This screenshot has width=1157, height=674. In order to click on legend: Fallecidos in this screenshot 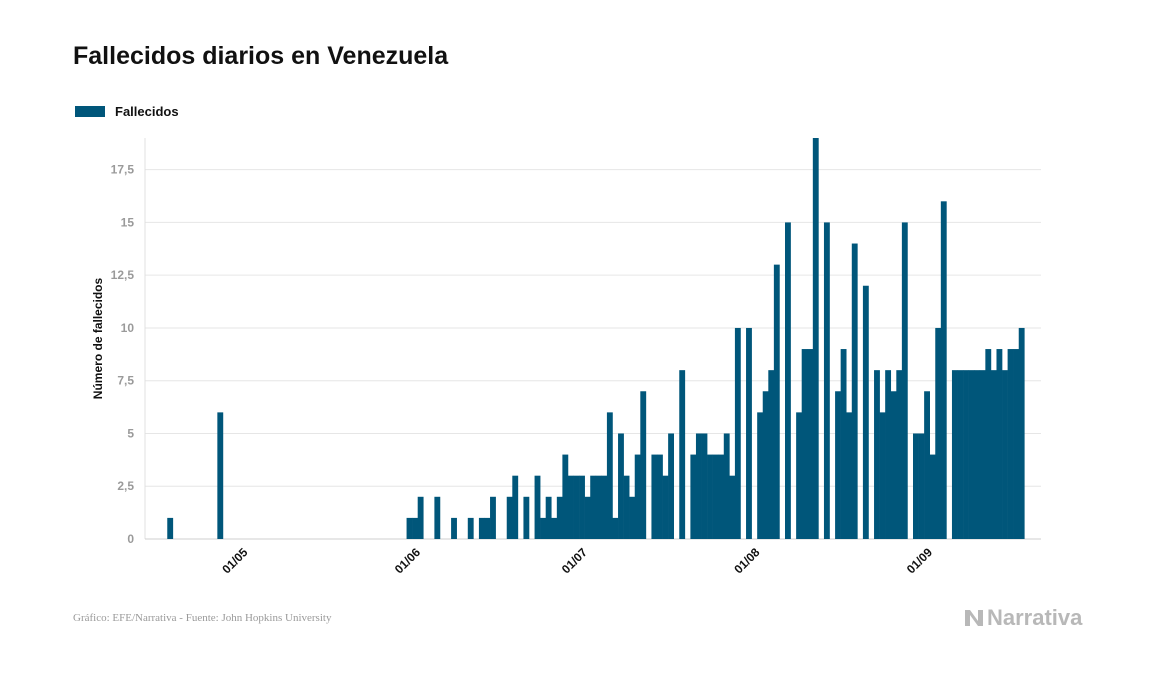, I will do `click(127, 111)`.